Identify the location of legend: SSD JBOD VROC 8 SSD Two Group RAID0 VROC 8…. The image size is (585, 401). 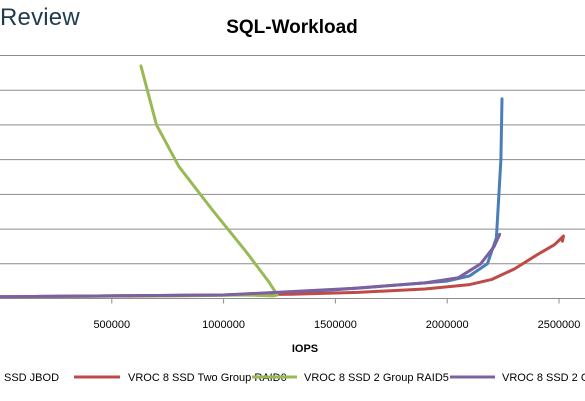
(294, 378).